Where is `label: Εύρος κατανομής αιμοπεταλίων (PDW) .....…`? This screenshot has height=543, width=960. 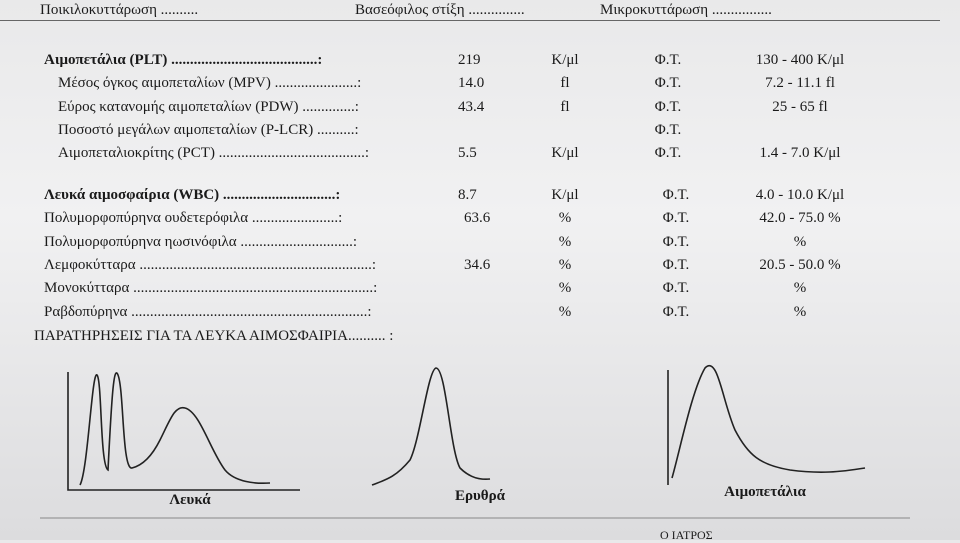 label: Εύρος κατανομής αιμοπεταλίων (PDW) .....… is located at coordinates (208, 106).